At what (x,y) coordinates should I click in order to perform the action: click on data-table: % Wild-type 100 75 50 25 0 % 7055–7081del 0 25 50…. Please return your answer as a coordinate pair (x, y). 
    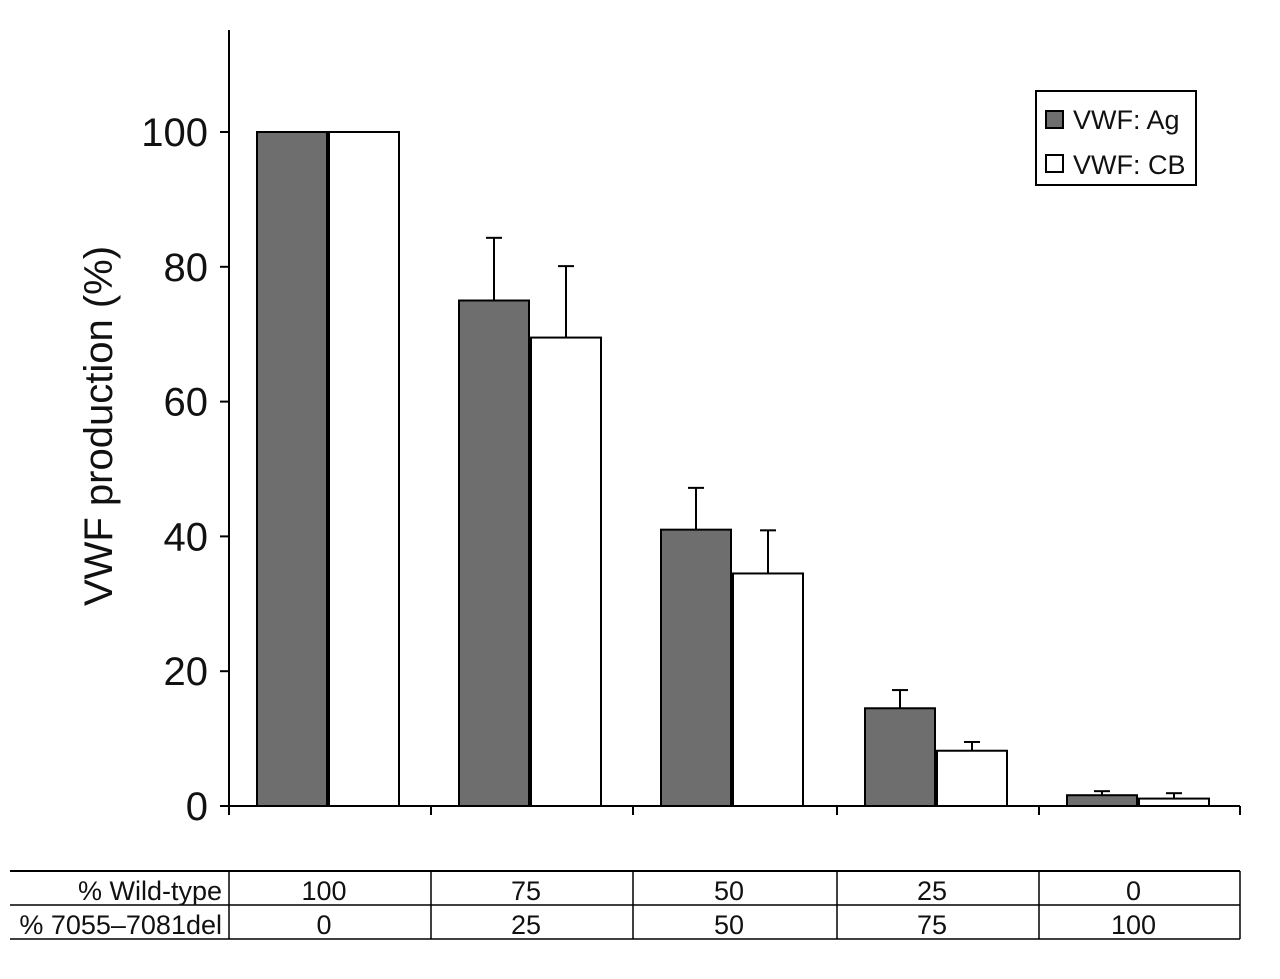
    Looking at the image, I should click on (625, 905).